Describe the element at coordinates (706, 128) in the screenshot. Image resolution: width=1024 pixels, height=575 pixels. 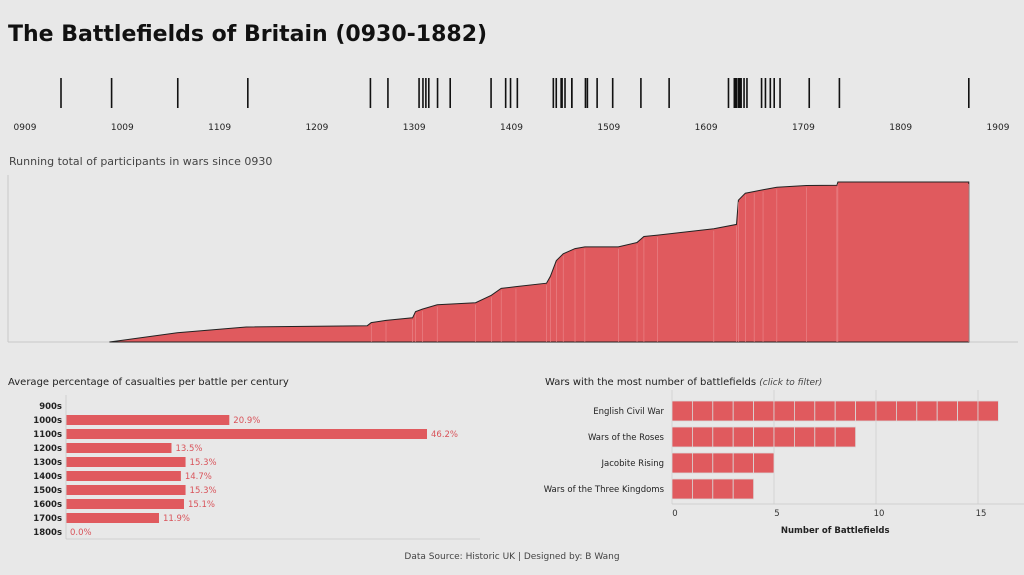
I see `timeline-tick-label: 1609` at that location.